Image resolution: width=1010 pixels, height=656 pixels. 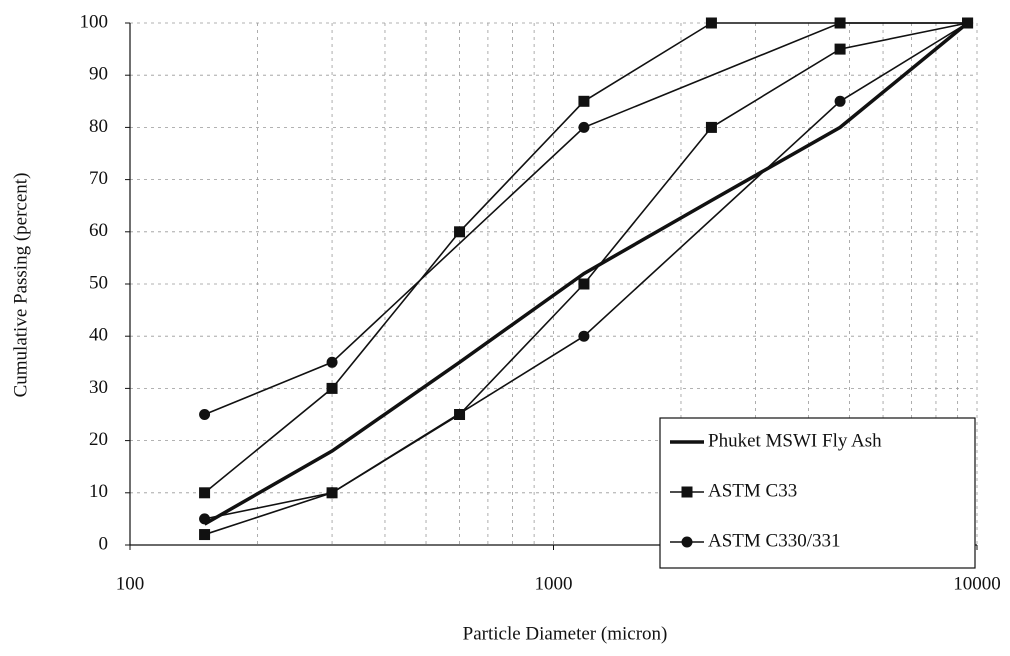 What do you see at coordinates (94, 21) in the screenshot?
I see `y-tick-label: 100` at bounding box center [94, 21].